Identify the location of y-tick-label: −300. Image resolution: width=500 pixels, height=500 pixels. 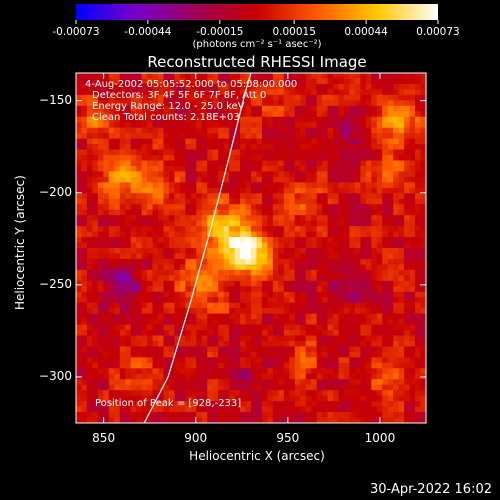
(55, 375).